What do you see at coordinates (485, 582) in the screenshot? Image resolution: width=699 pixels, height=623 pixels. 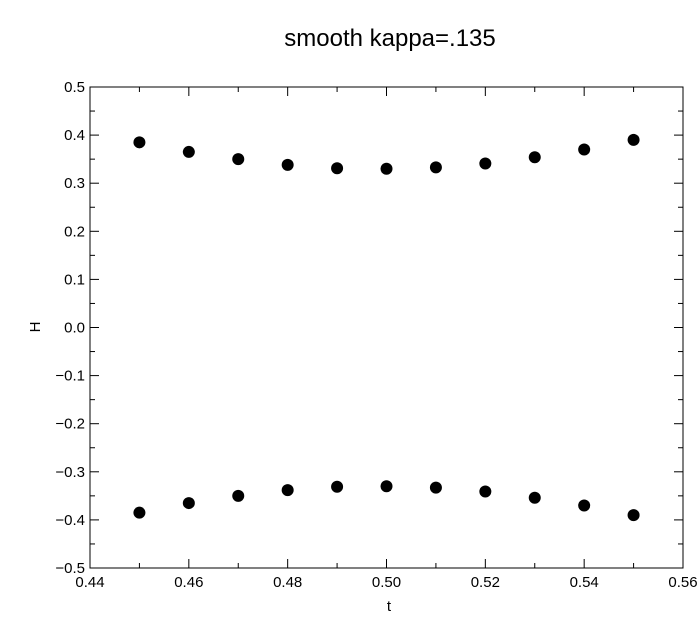 I see `x-tick-label: 0.52` at bounding box center [485, 582].